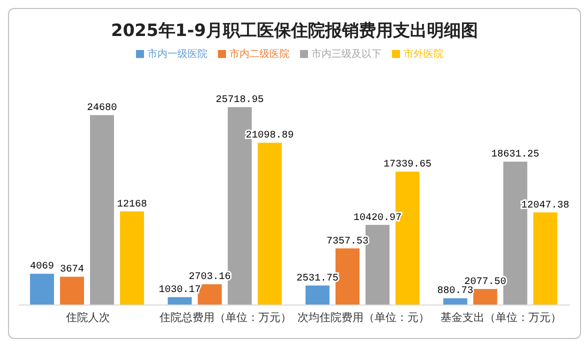 The width and height of the screenshot is (587, 345). I want to click on legend-label: 市内二级医院, so click(260, 54).